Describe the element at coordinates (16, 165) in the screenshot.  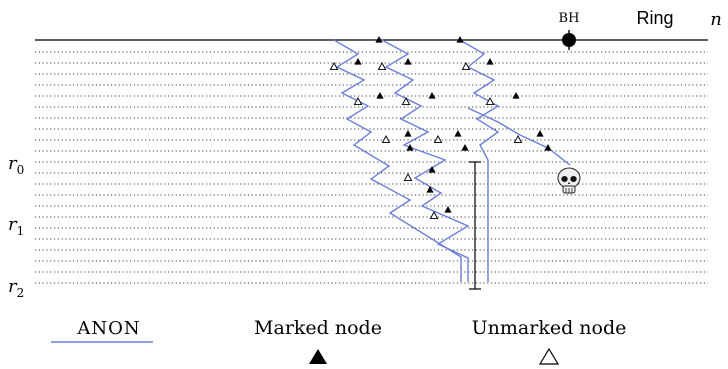
I see `r0-label: r0` at that location.